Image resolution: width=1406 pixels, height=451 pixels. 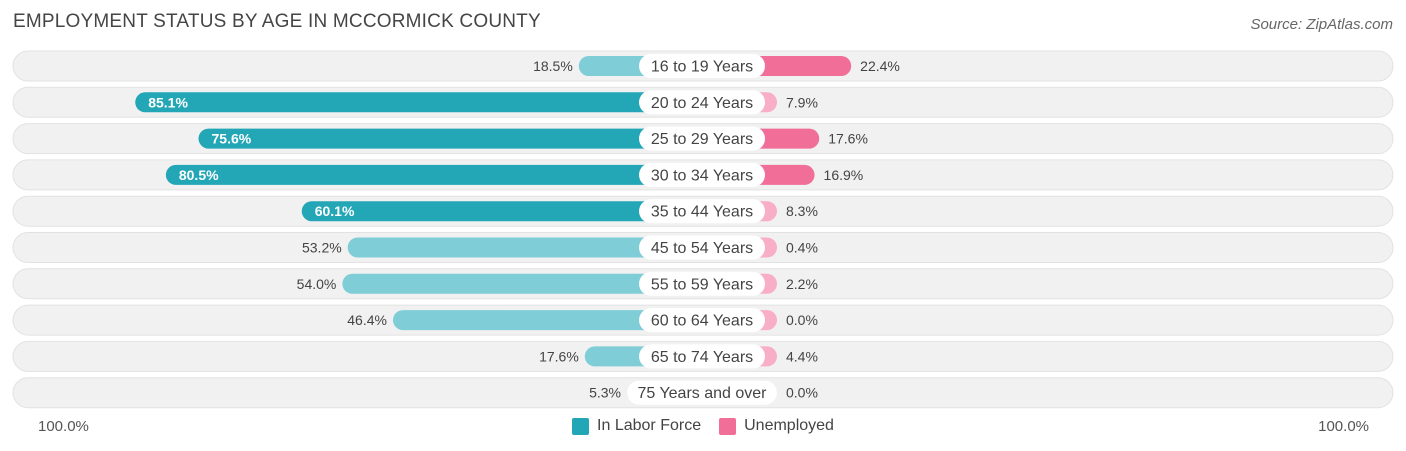 I want to click on category-label: 45 to 54 Years, so click(x=702, y=248).